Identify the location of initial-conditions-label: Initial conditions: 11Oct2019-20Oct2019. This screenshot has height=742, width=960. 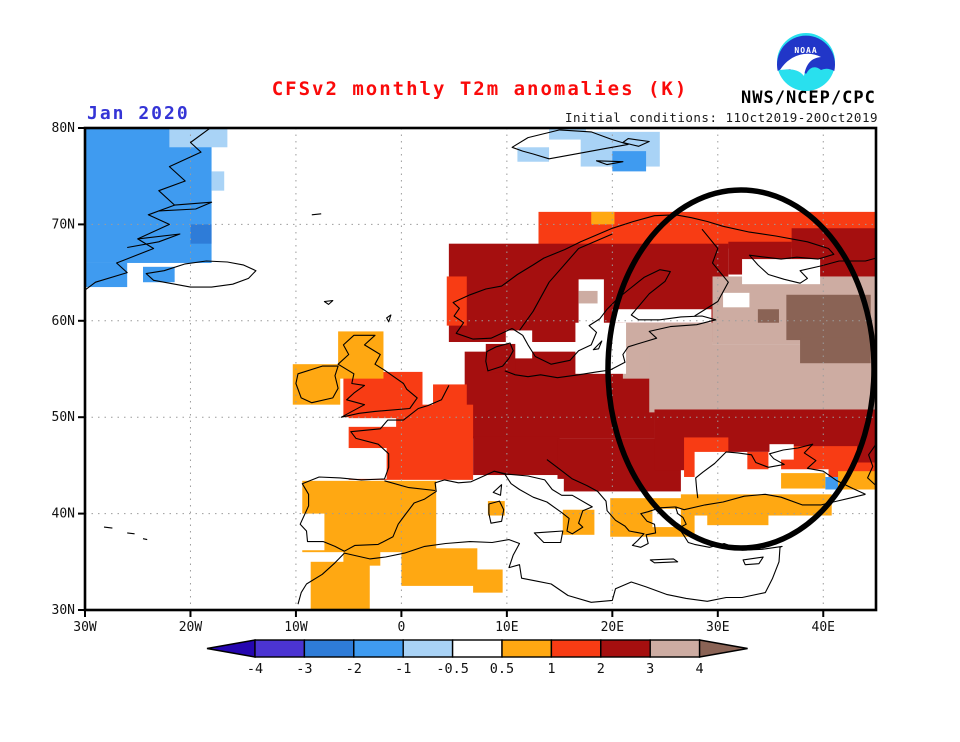
(721, 117).